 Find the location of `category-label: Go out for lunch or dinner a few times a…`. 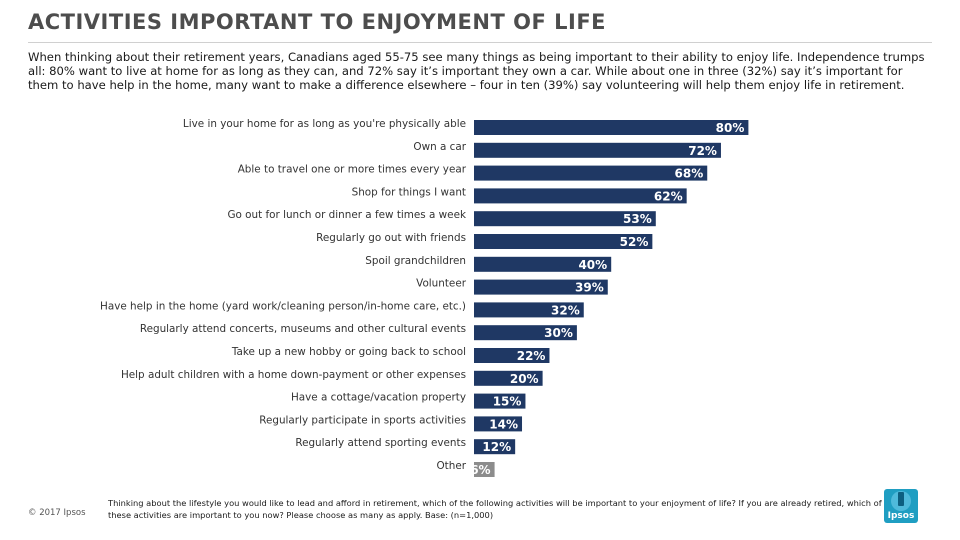

category-label: Go out for lunch or dinner a few times a… is located at coordinates (346, 215).